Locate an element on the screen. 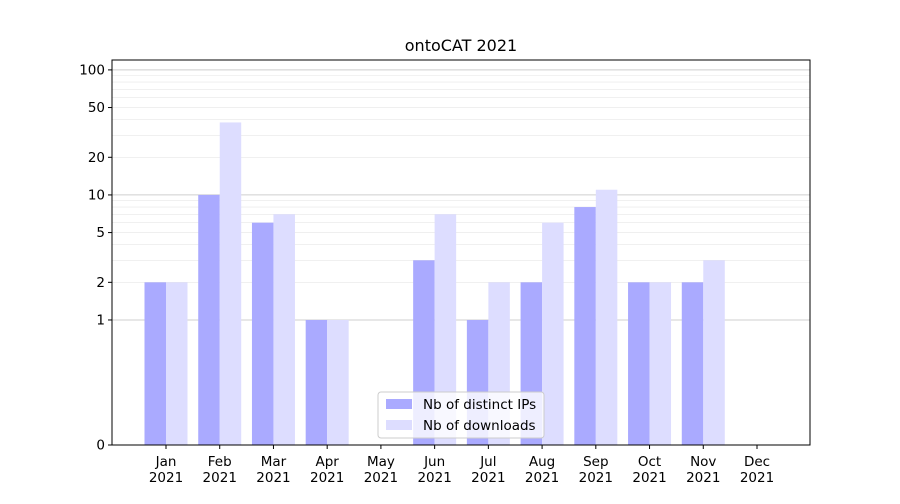  y-tick-label: 1 is located at coordinates (100, 320).